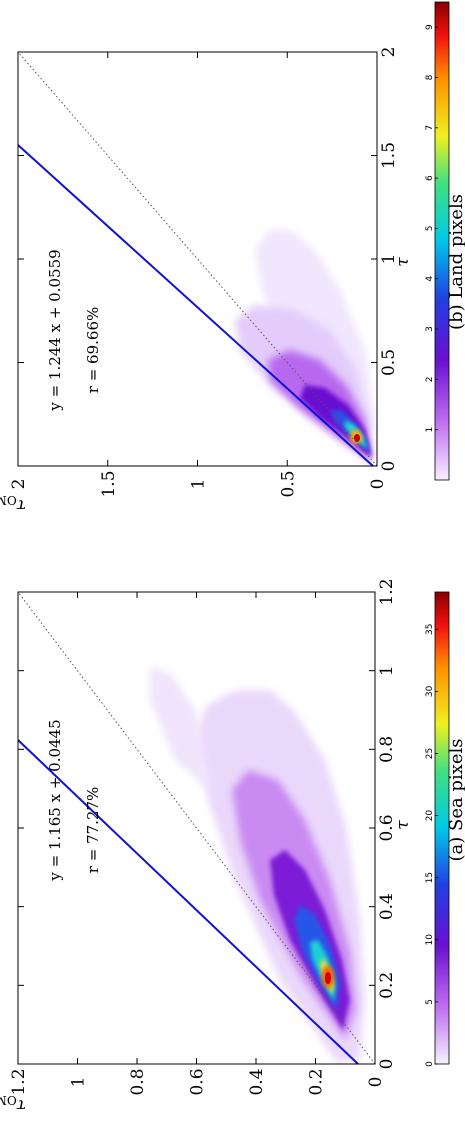  I want to click on colorbar-tick-label: 25, so click(430, 753).